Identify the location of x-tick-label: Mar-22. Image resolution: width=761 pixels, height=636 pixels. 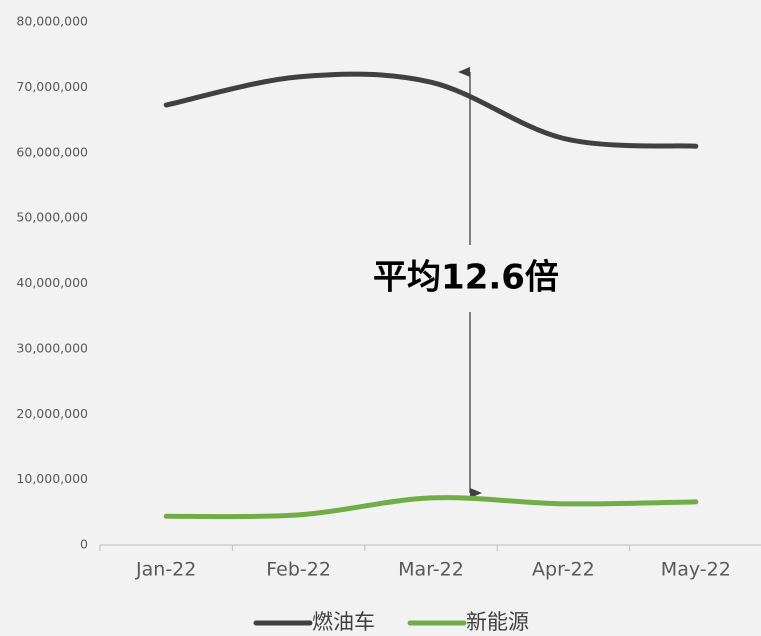
(431, 570).